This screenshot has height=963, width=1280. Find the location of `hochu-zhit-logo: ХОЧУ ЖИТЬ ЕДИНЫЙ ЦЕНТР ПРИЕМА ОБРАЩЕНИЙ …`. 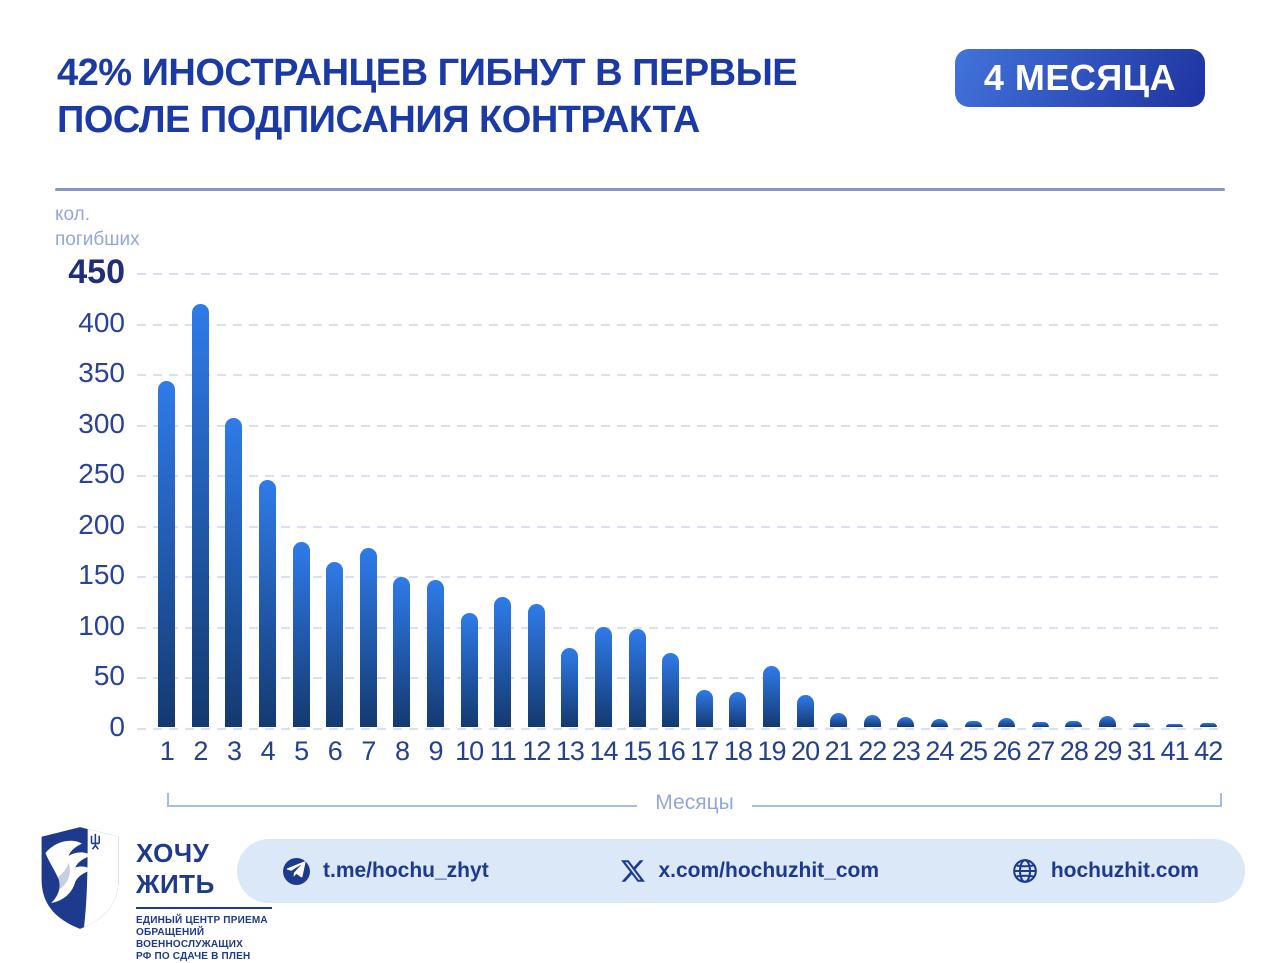

hochu-zhit-logo: ХОЧУ ЖИТЬ ЕДИНЫЙ ЦЕНТР ПРИЕМА ОБРАЩЕНИЙ … is located at coordinates (152, 892).